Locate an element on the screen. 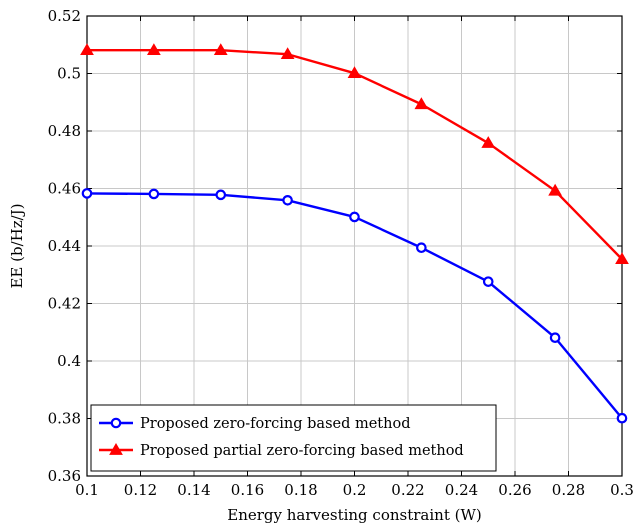 The width and height of the screenshot is (636, 529). x-tick-label: 0.14 is located at coordinates (193, 490).